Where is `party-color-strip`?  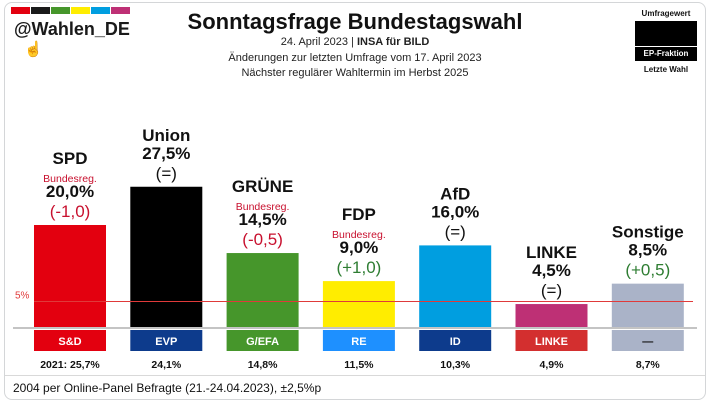 party-color-strip is located at coordinates (70, 10).